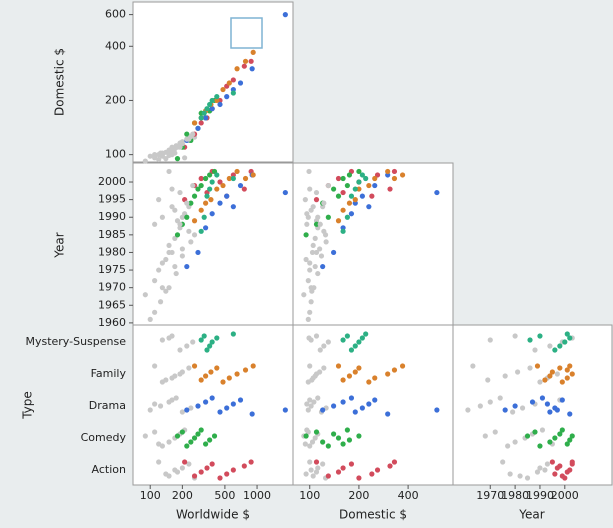 The height and width of the screenshot is (528, 613). Describe the element at coordinates (112, 322) in the screenshot. I see `y-tick-label: 1960` at that location.